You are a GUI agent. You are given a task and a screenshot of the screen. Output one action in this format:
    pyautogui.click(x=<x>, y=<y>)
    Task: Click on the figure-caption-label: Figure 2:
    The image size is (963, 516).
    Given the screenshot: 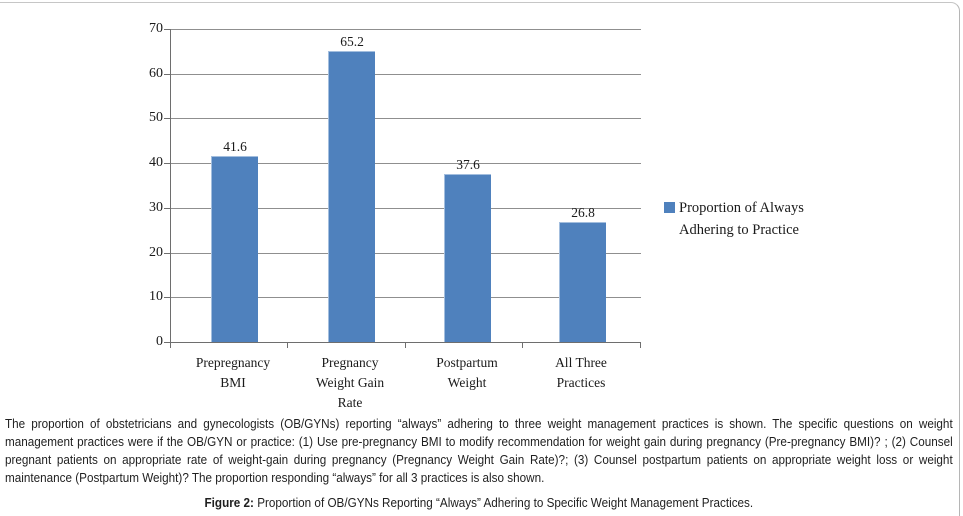 What is the action you would take?
    pyautogui.click(x=229, y=502)
    